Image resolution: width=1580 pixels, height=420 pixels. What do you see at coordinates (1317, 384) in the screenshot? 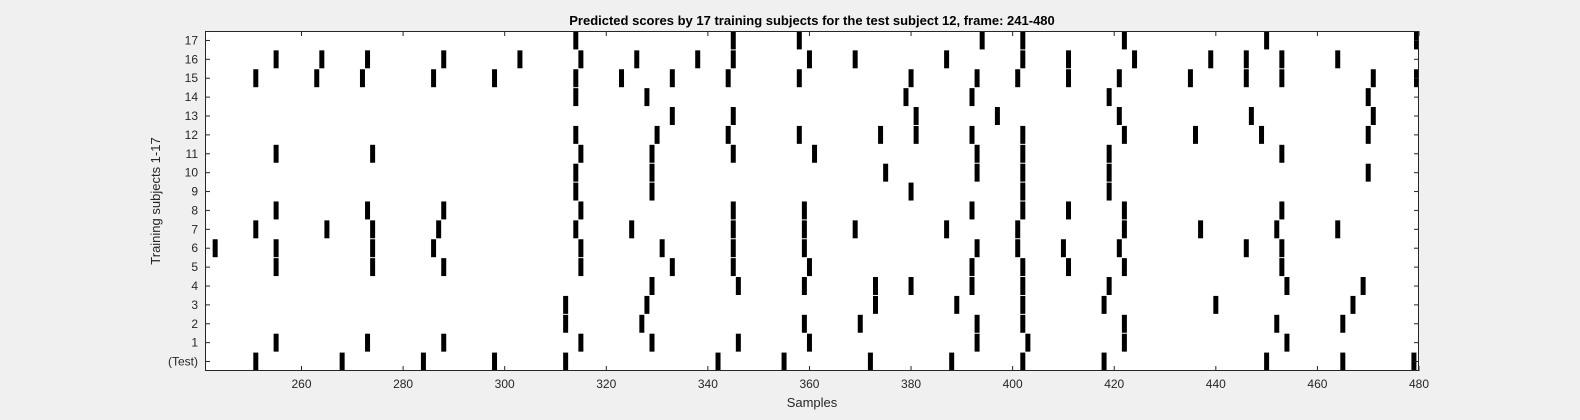
I see `x-tick-label: 460` at bounding box center [1317, 384].